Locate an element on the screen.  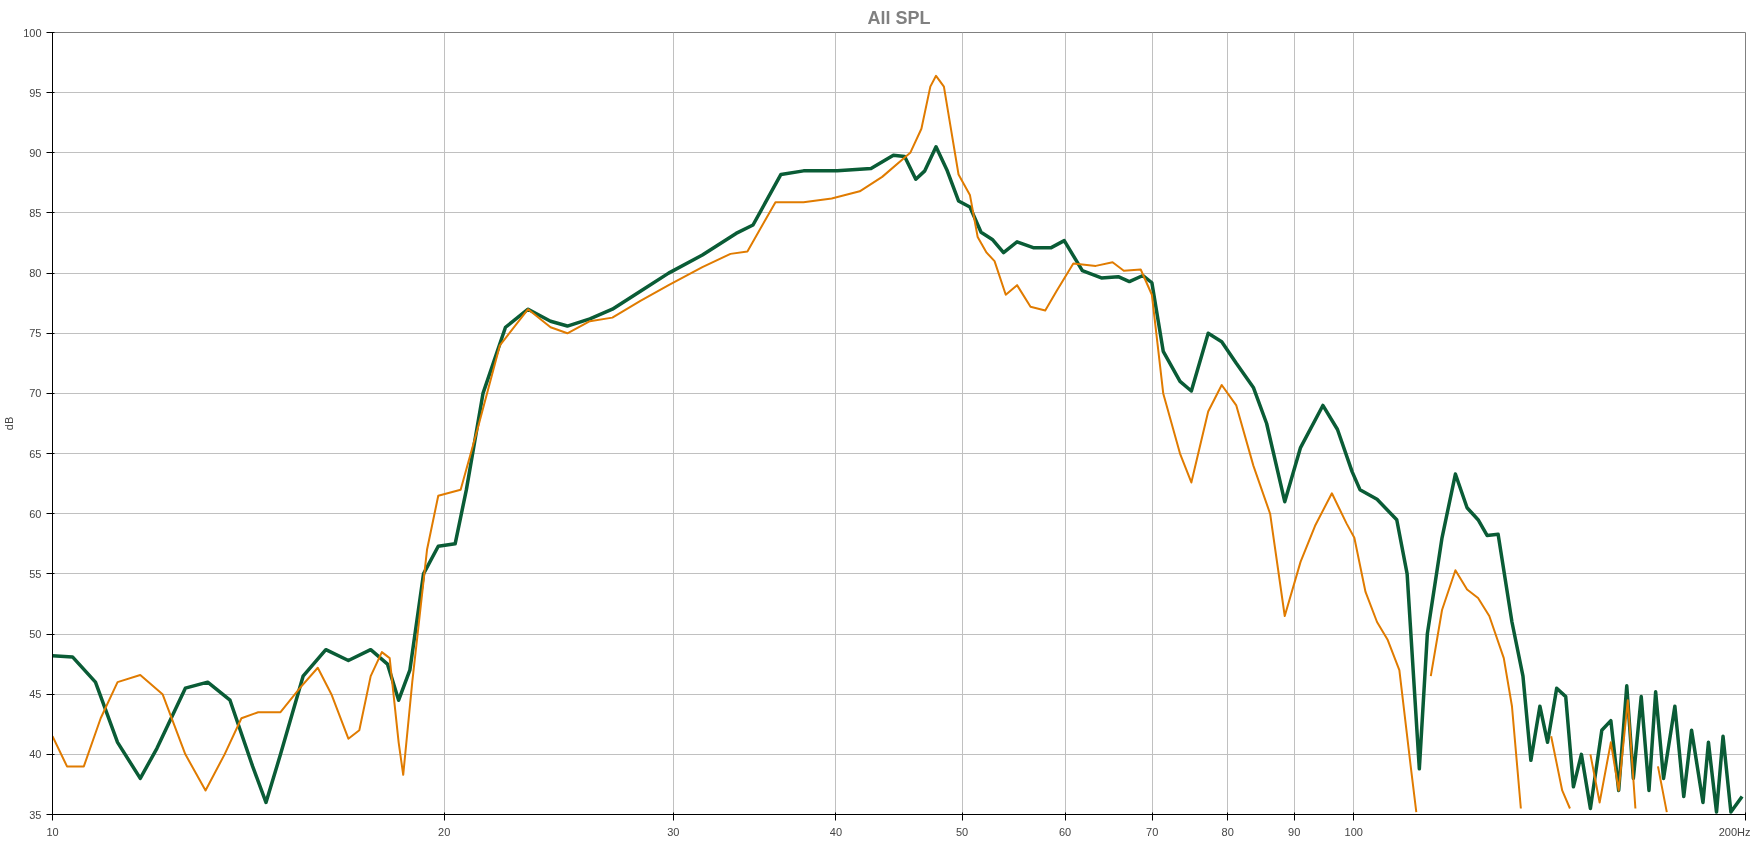
x-tick-label: 50 is located at coordinates (962, 831).